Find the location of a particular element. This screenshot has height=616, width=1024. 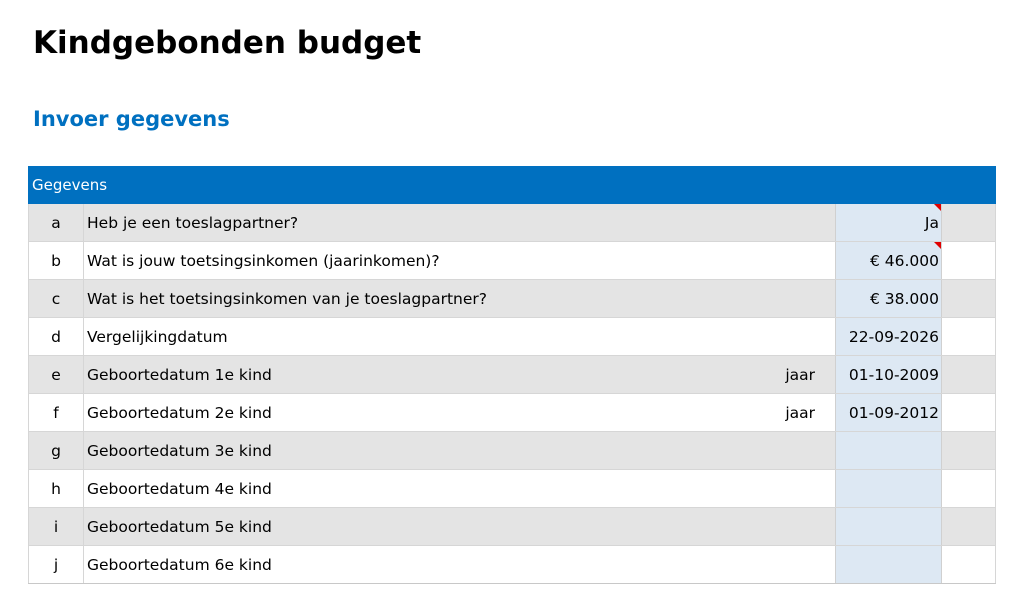

table-row: g Geboortedatum 3e kind is located at coordinates (512, 451).